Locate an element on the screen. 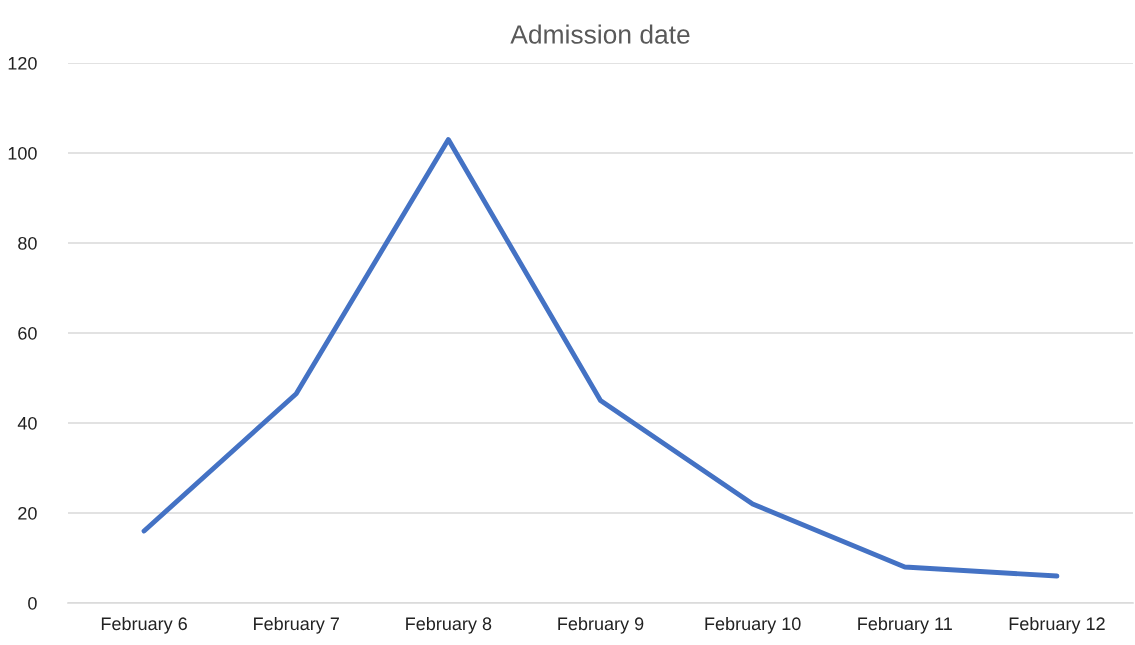  x-tick-label: February 12 is located at coordinates (1057, 625).